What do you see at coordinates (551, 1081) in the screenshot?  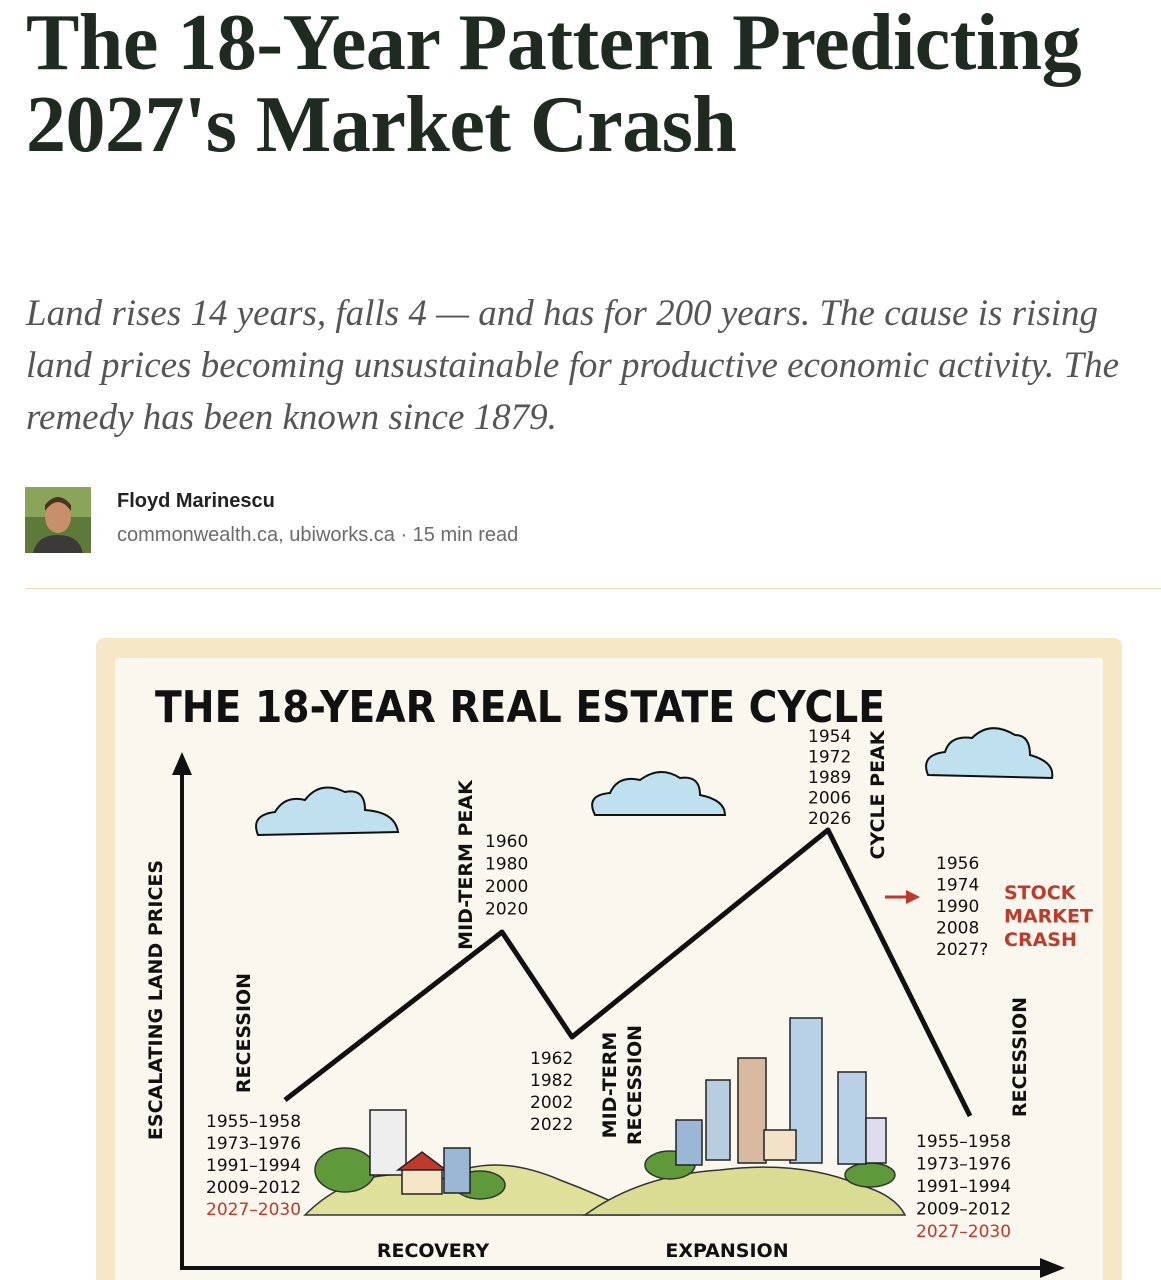 I see `year-label: 1982` at bounding box center [551, 1081].